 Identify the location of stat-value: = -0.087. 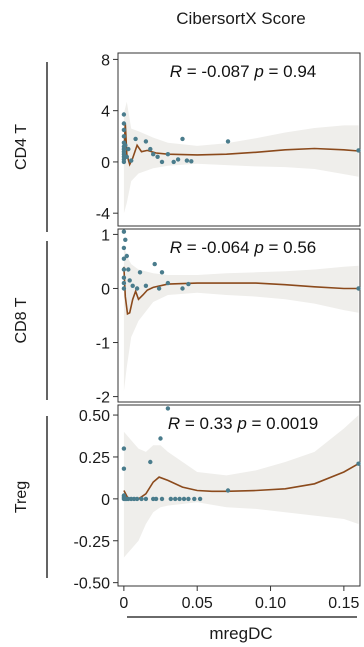
(218, 71).